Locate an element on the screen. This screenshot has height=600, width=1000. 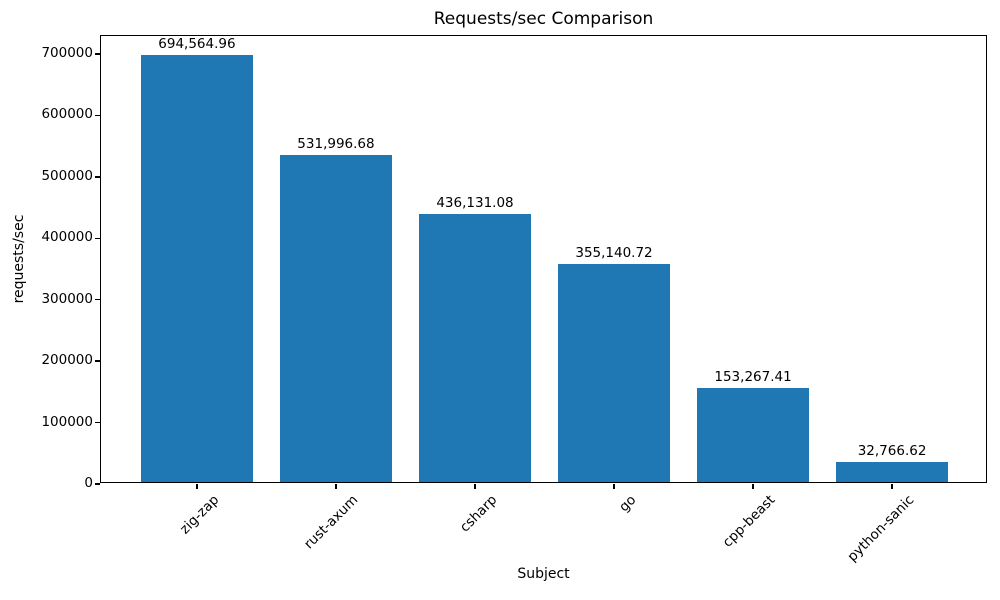
x-axis-tick-label: zig-zap is located at coordinates (199, 515).